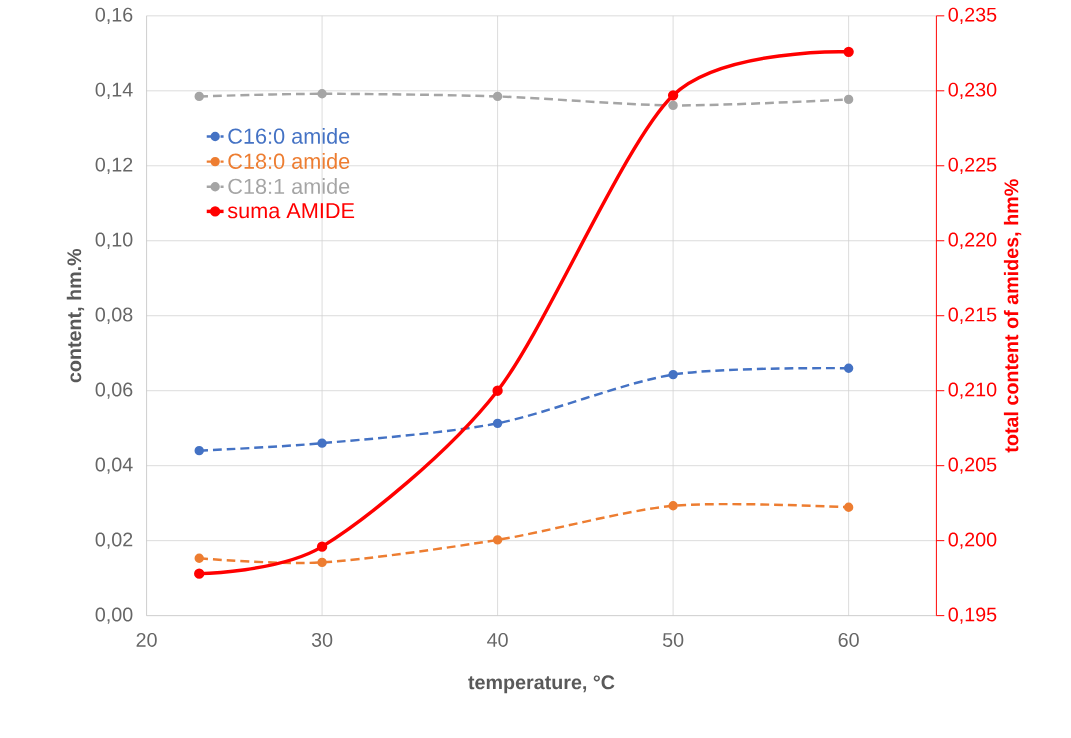 Image resolution: width=1071 pixels, height=738 pixels. Describe the element at coordinates (972, 240) in the screenshot. I see `y2-tick-label: 0,220` at that location.